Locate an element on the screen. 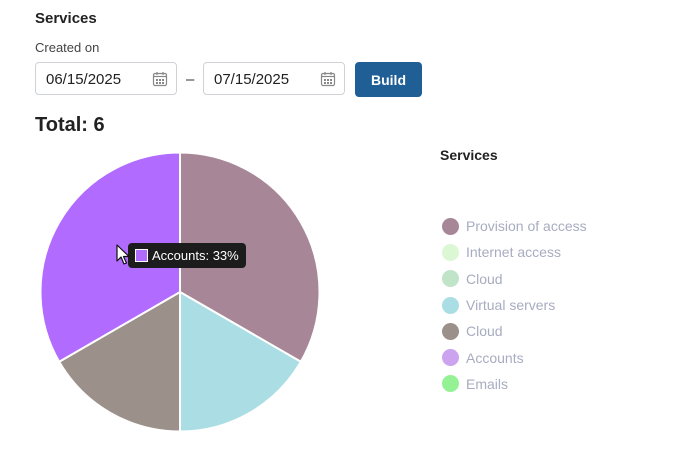 This screenshot has width=681, height=458. build-button: Build is located at coordinates (388, 79).